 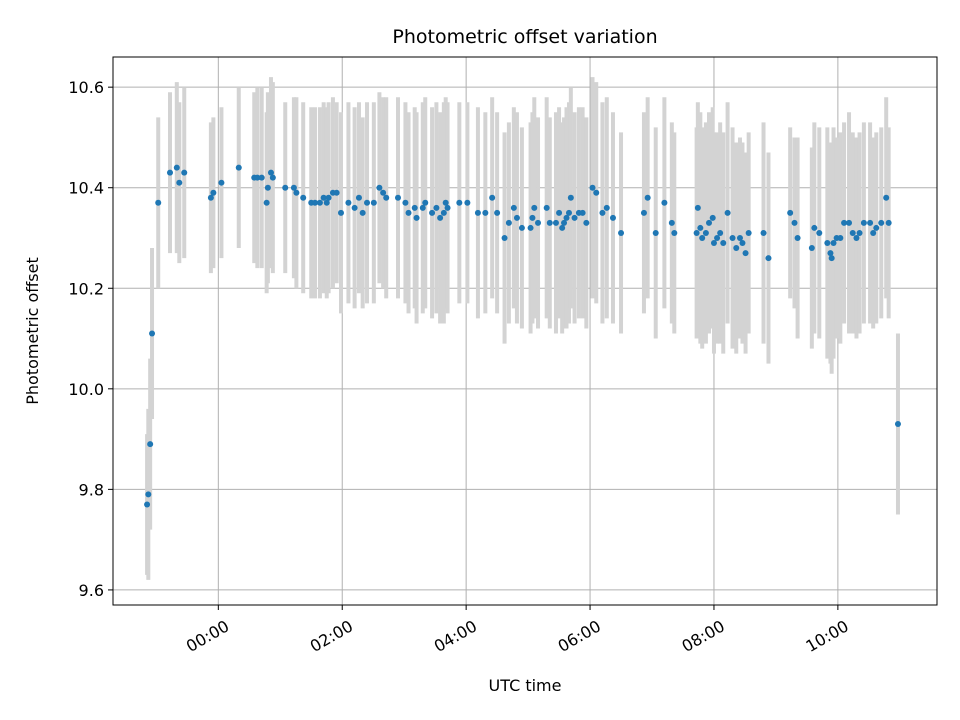 I want to click on y-tick-label: 9.8, so click(x=91, y=489).